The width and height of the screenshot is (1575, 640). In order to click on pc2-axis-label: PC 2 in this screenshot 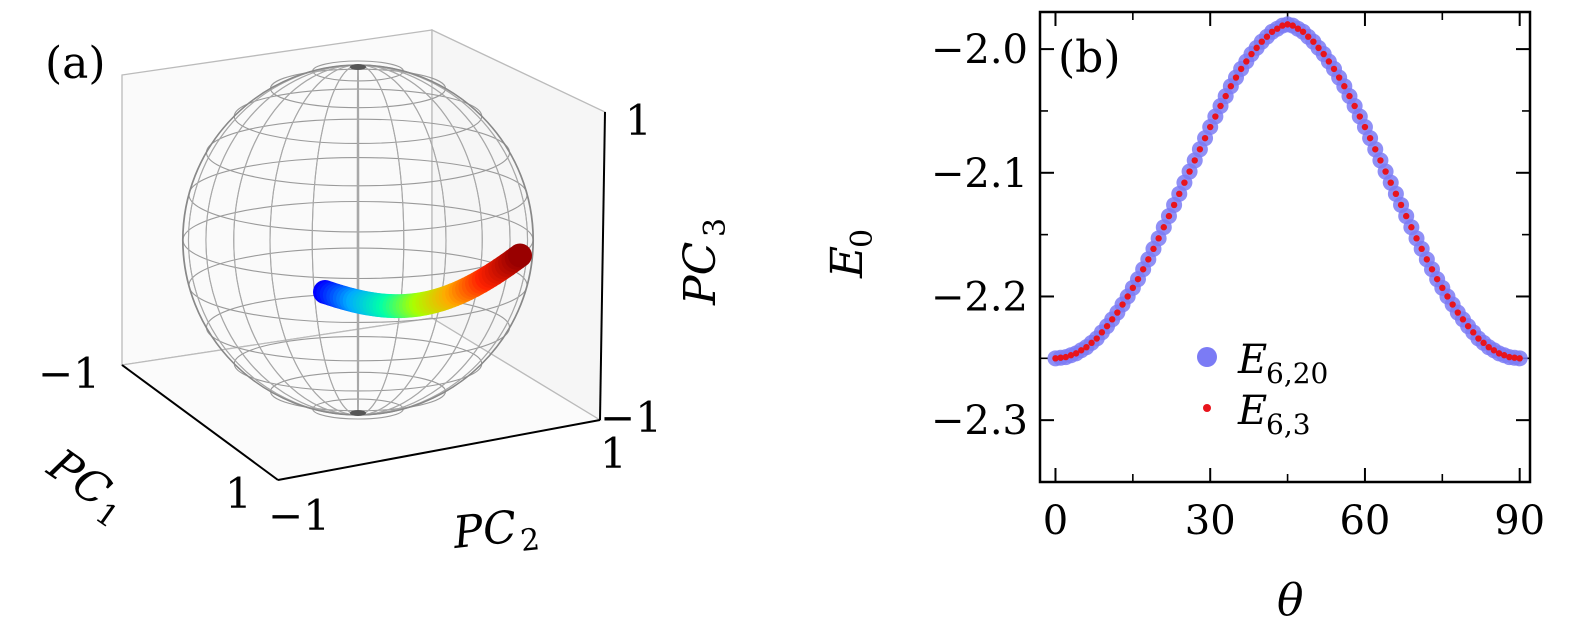, I will do `click(496, 530)`.